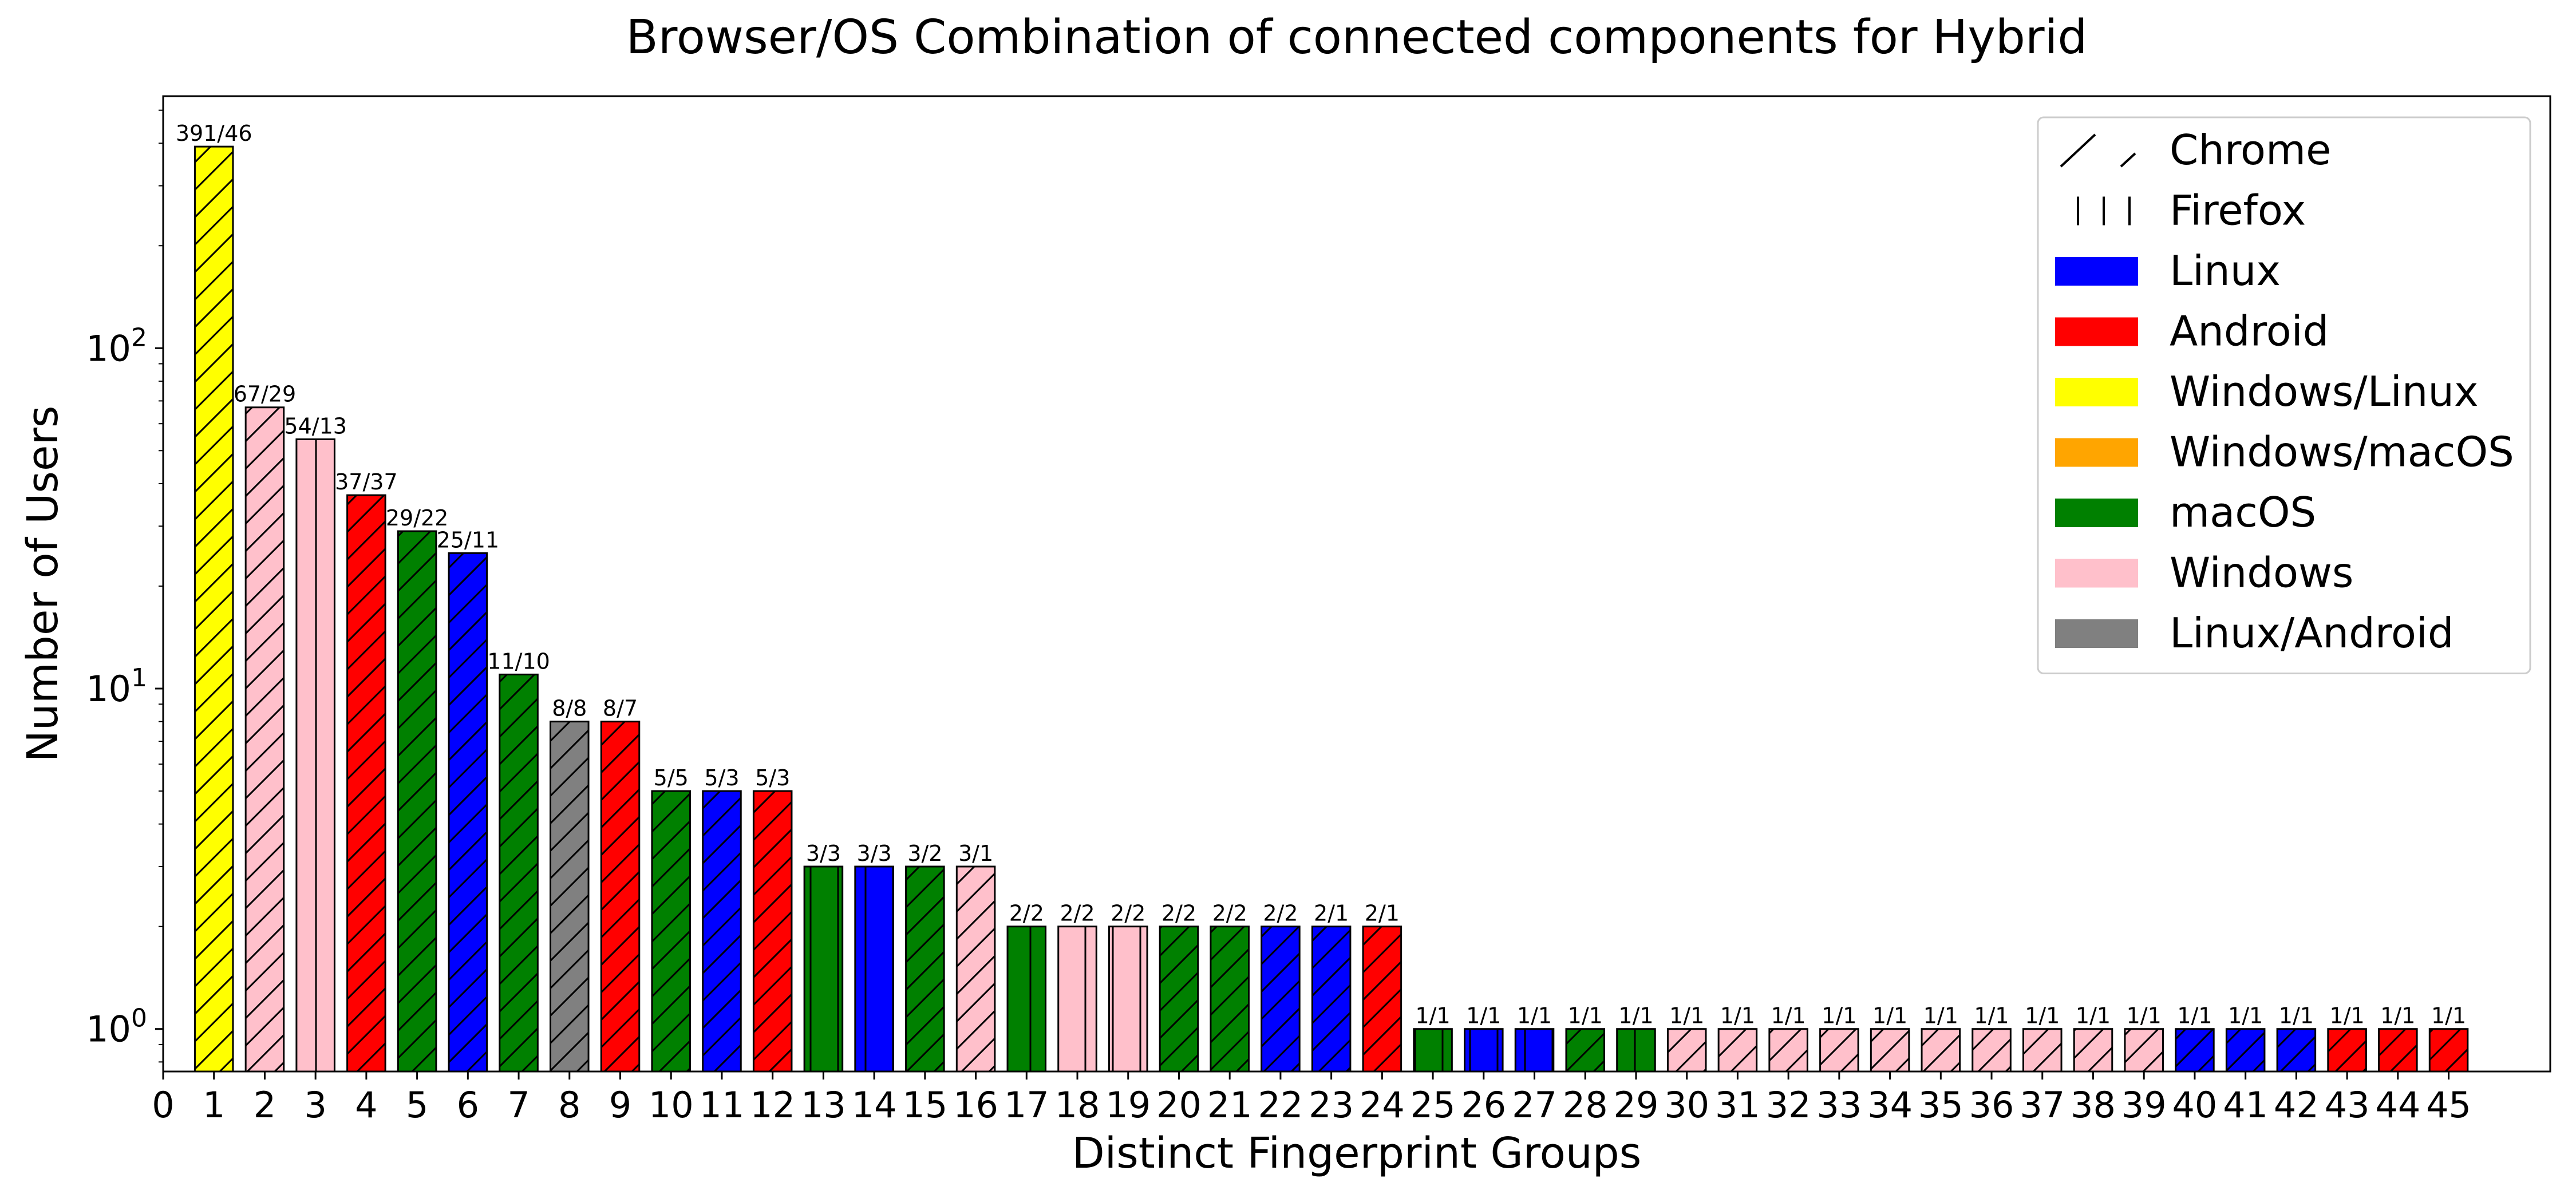 The image size is (2576, 1202). Describe the element at coordinates (1331, 1105) in the screenshot. I see `x-tick-label: 23` at that location.